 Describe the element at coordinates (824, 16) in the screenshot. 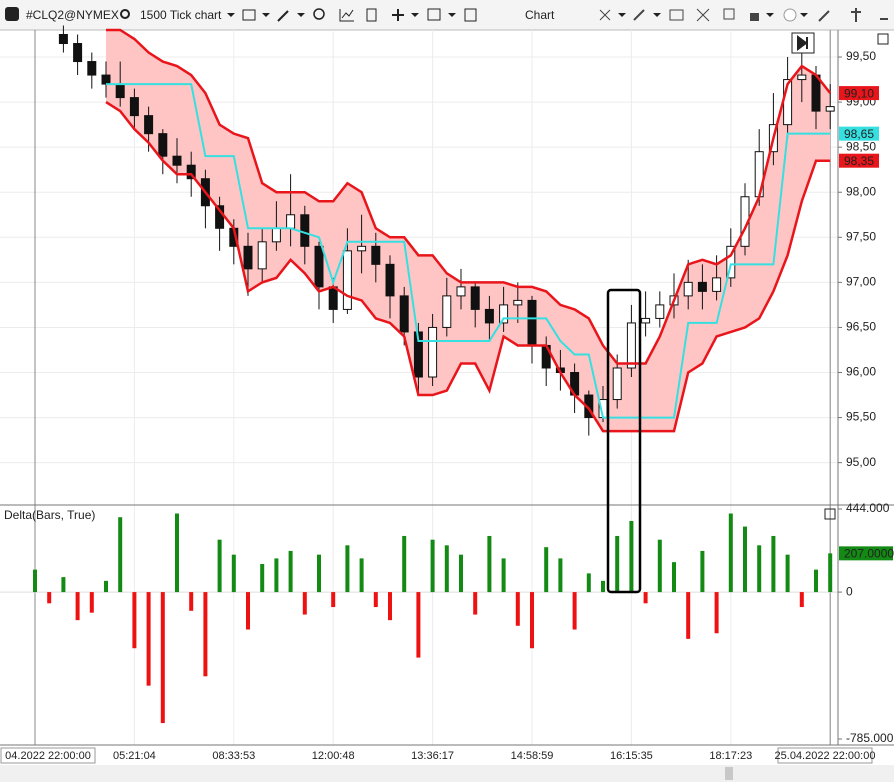

I see `settings-icon` at that location.